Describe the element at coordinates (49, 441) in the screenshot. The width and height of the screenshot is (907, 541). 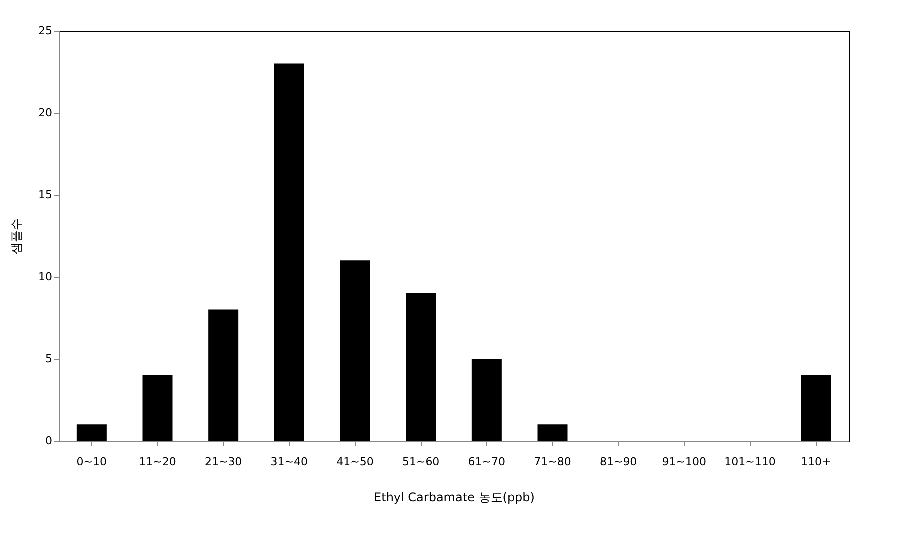
I see `y-tick-label: 0` at that location.